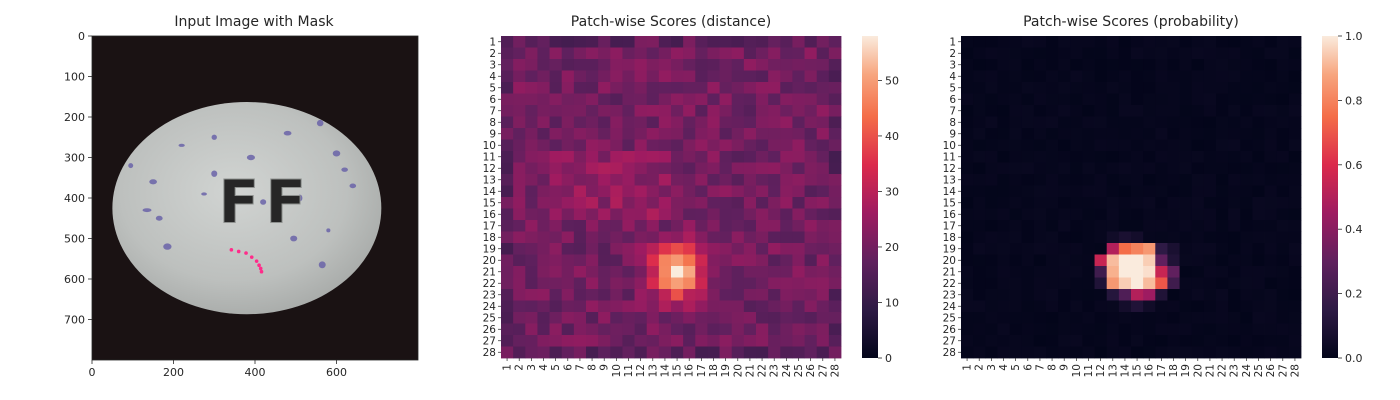  Describe the element at coordinates (1354, 229) in the screenshot. I see `colorbar-tick-label: 0.4` at that location.